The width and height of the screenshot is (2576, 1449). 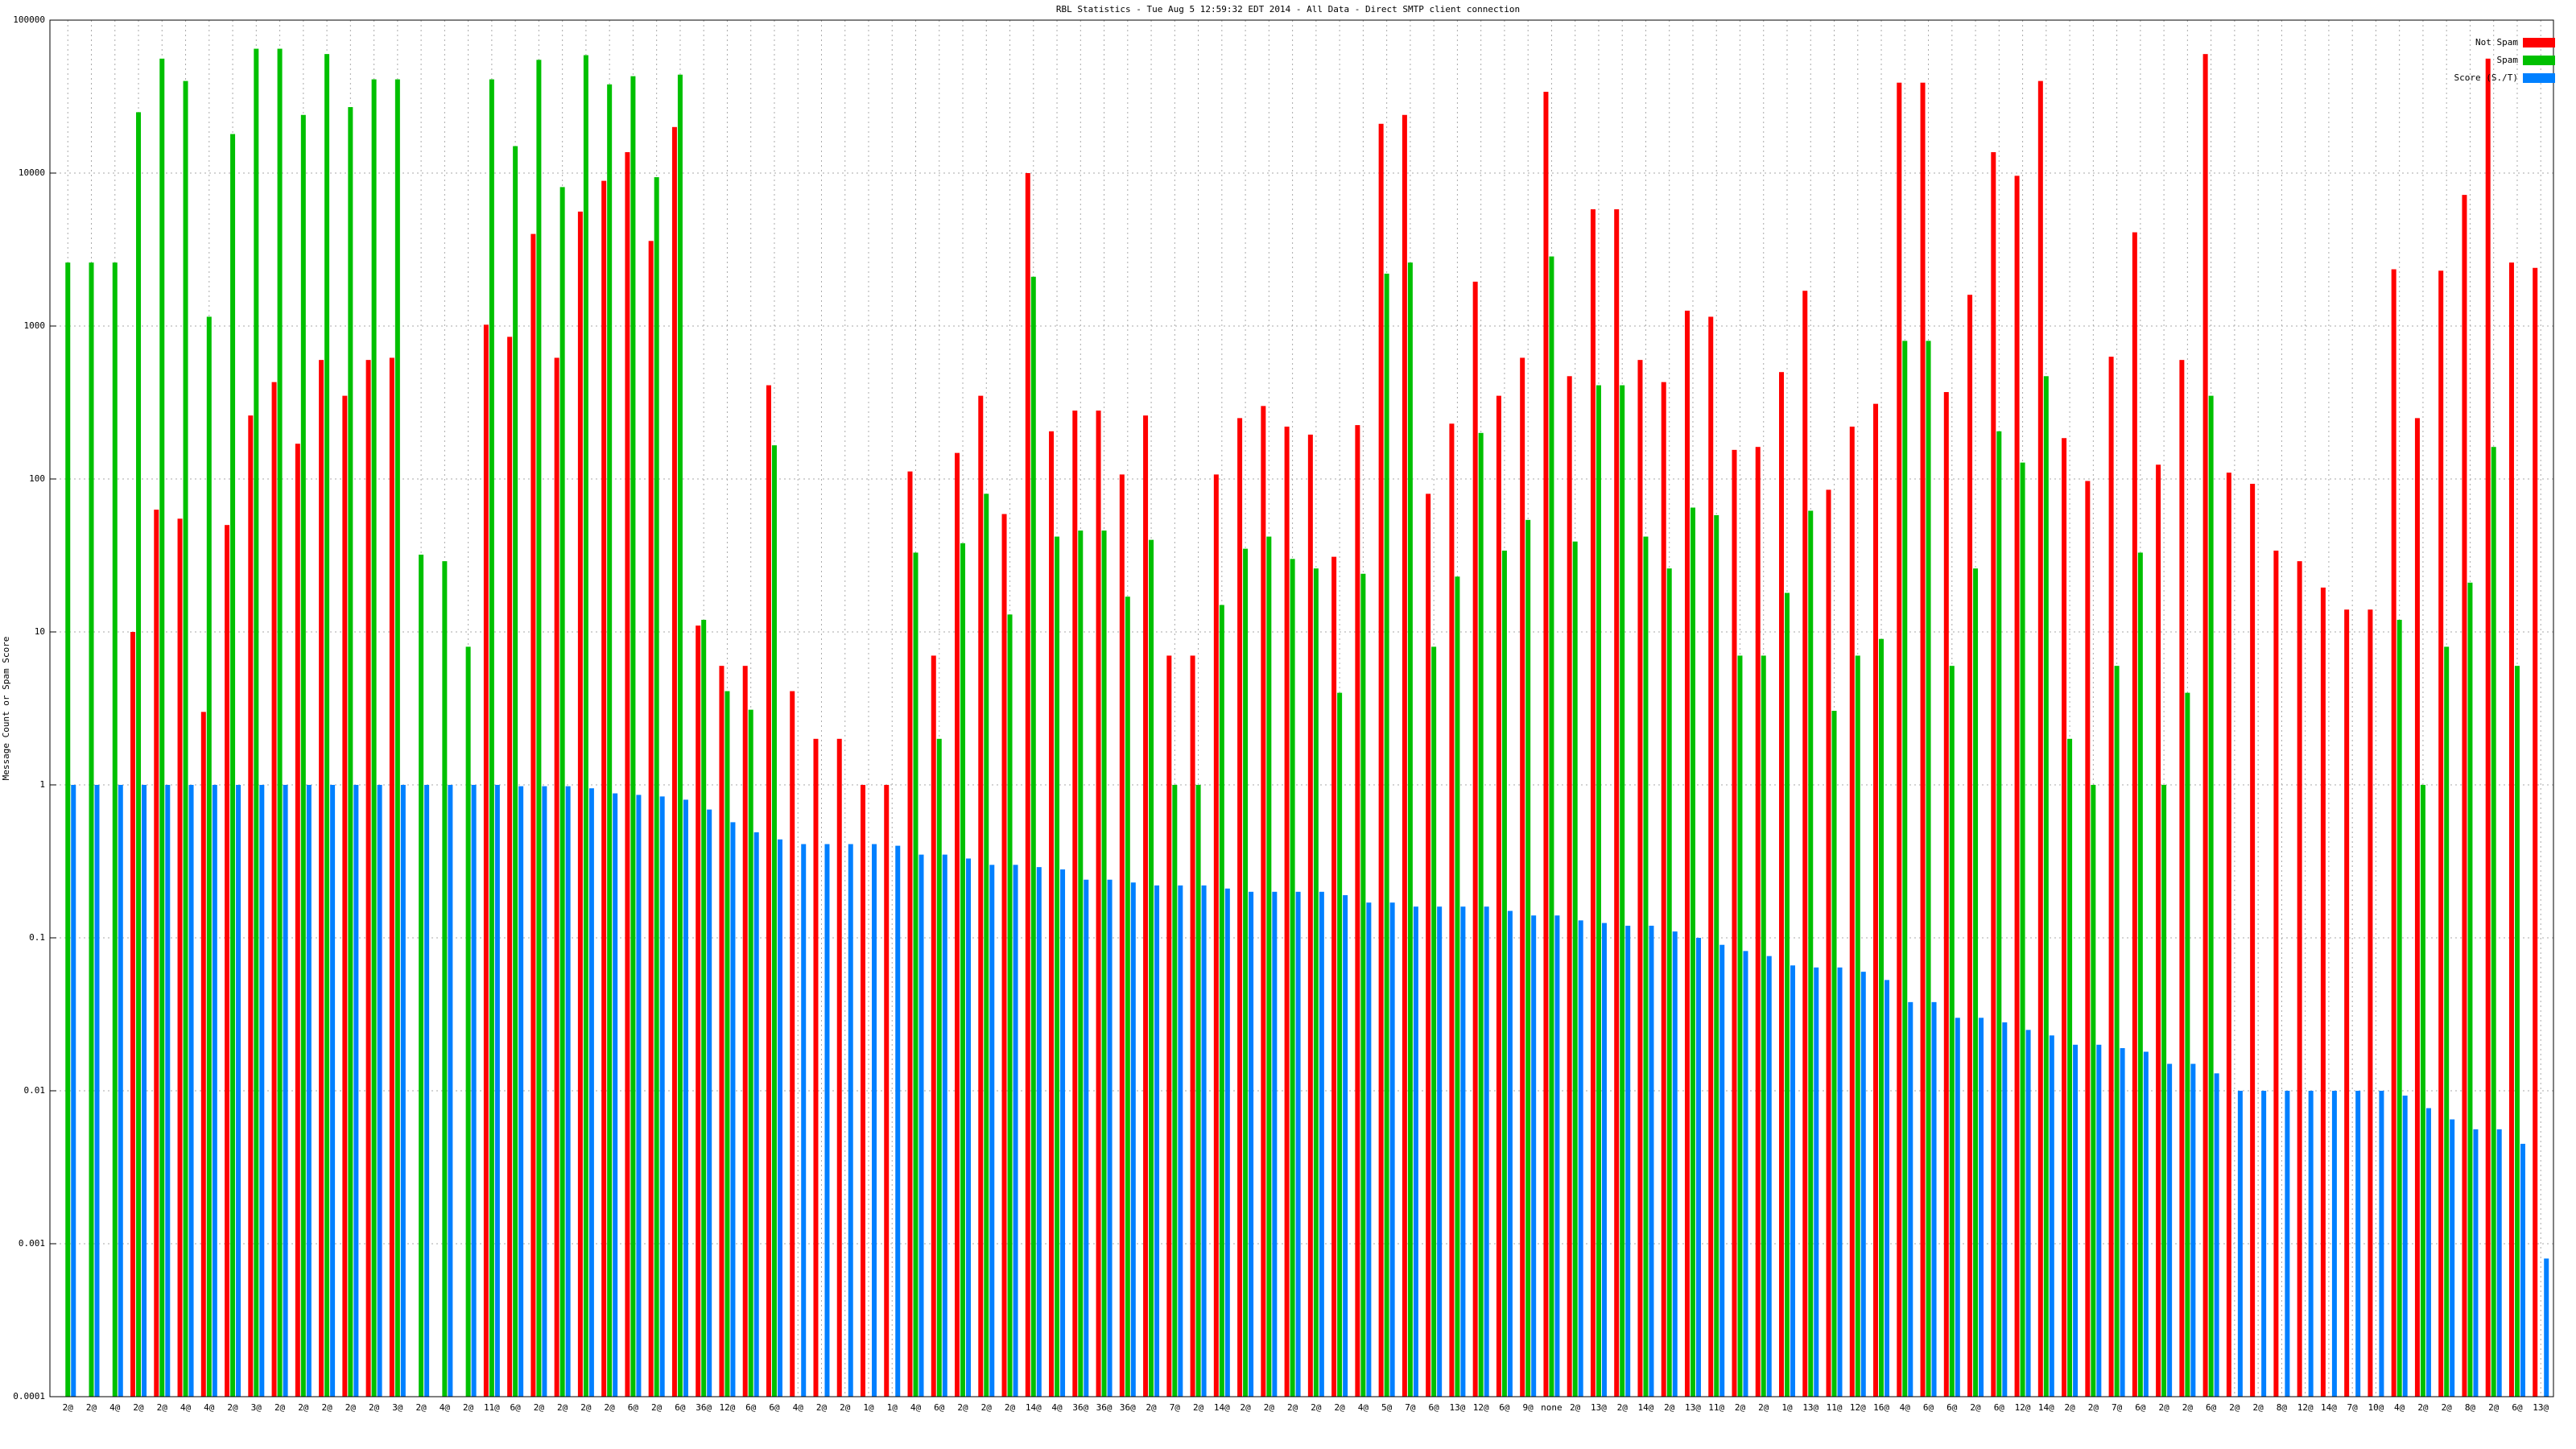 What do you see at coordinates (2329, 1407) in the screenshot?
I see `x-tick-label: 14@` at bounding box center [2329, 1407].